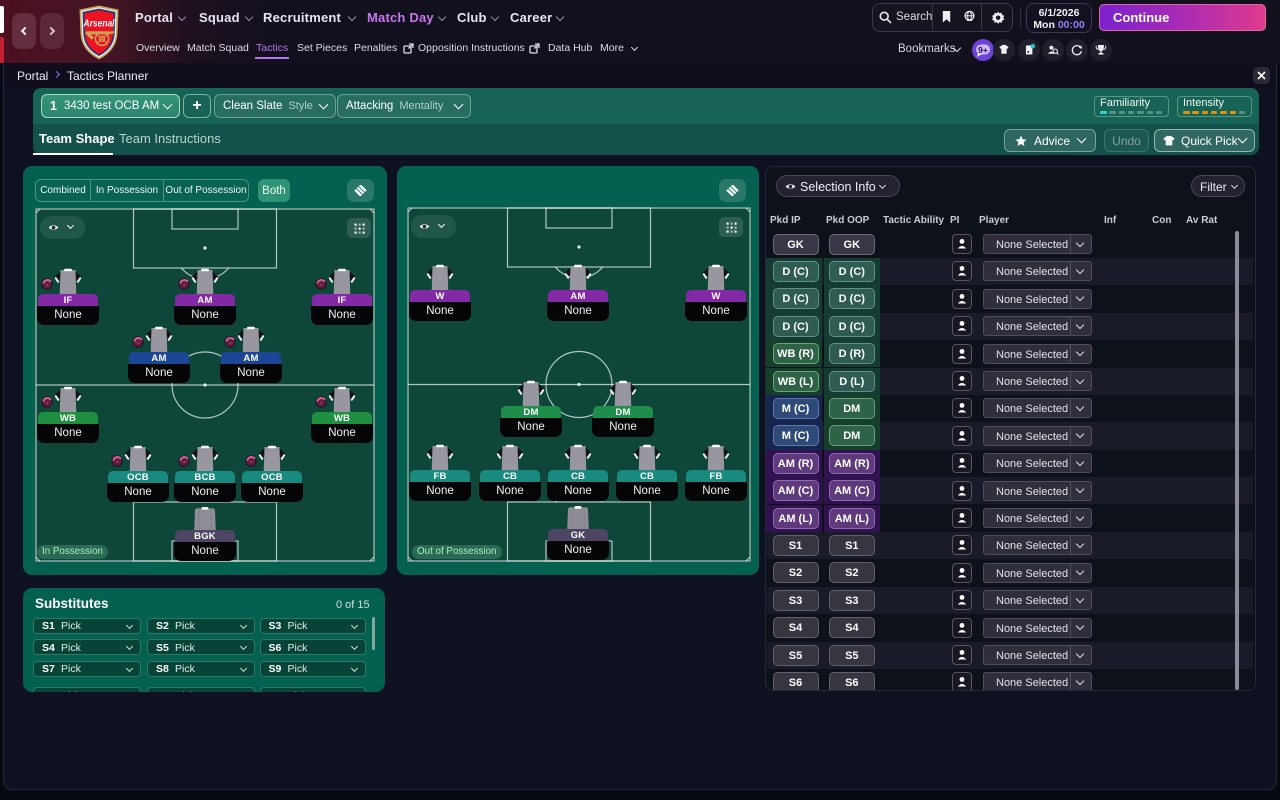  Describe the element at coordinates (99, 24) in the screenshot. I see `svg-text: Arsenal` at that location.